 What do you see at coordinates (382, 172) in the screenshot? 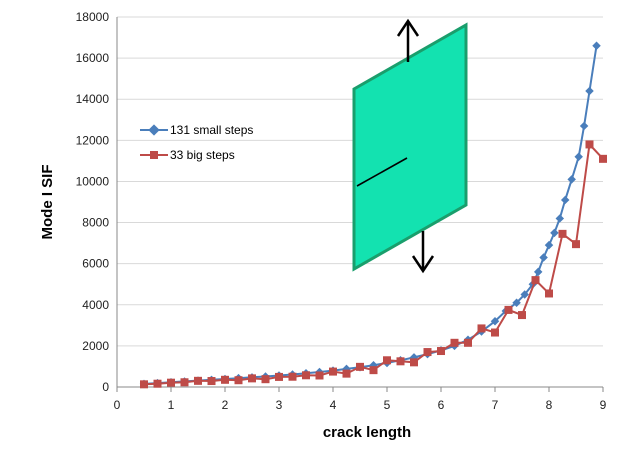
I see `crack-line` at bounding box center [382, 172].